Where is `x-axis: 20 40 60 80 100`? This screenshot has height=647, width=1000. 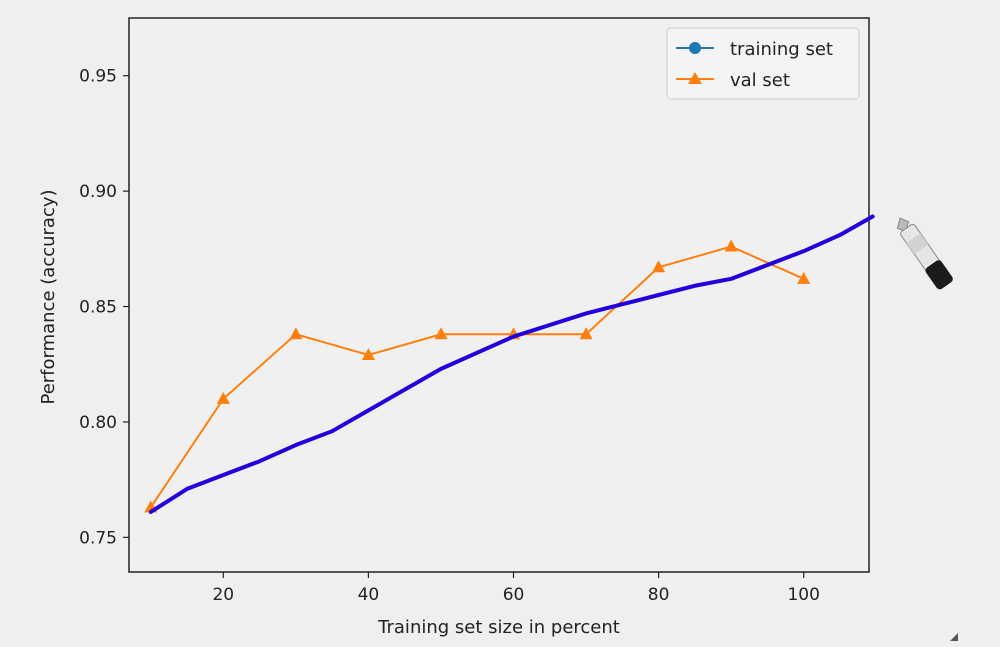 x-axis: 20 40 60 80 100 is located at coordinates (516, 588).